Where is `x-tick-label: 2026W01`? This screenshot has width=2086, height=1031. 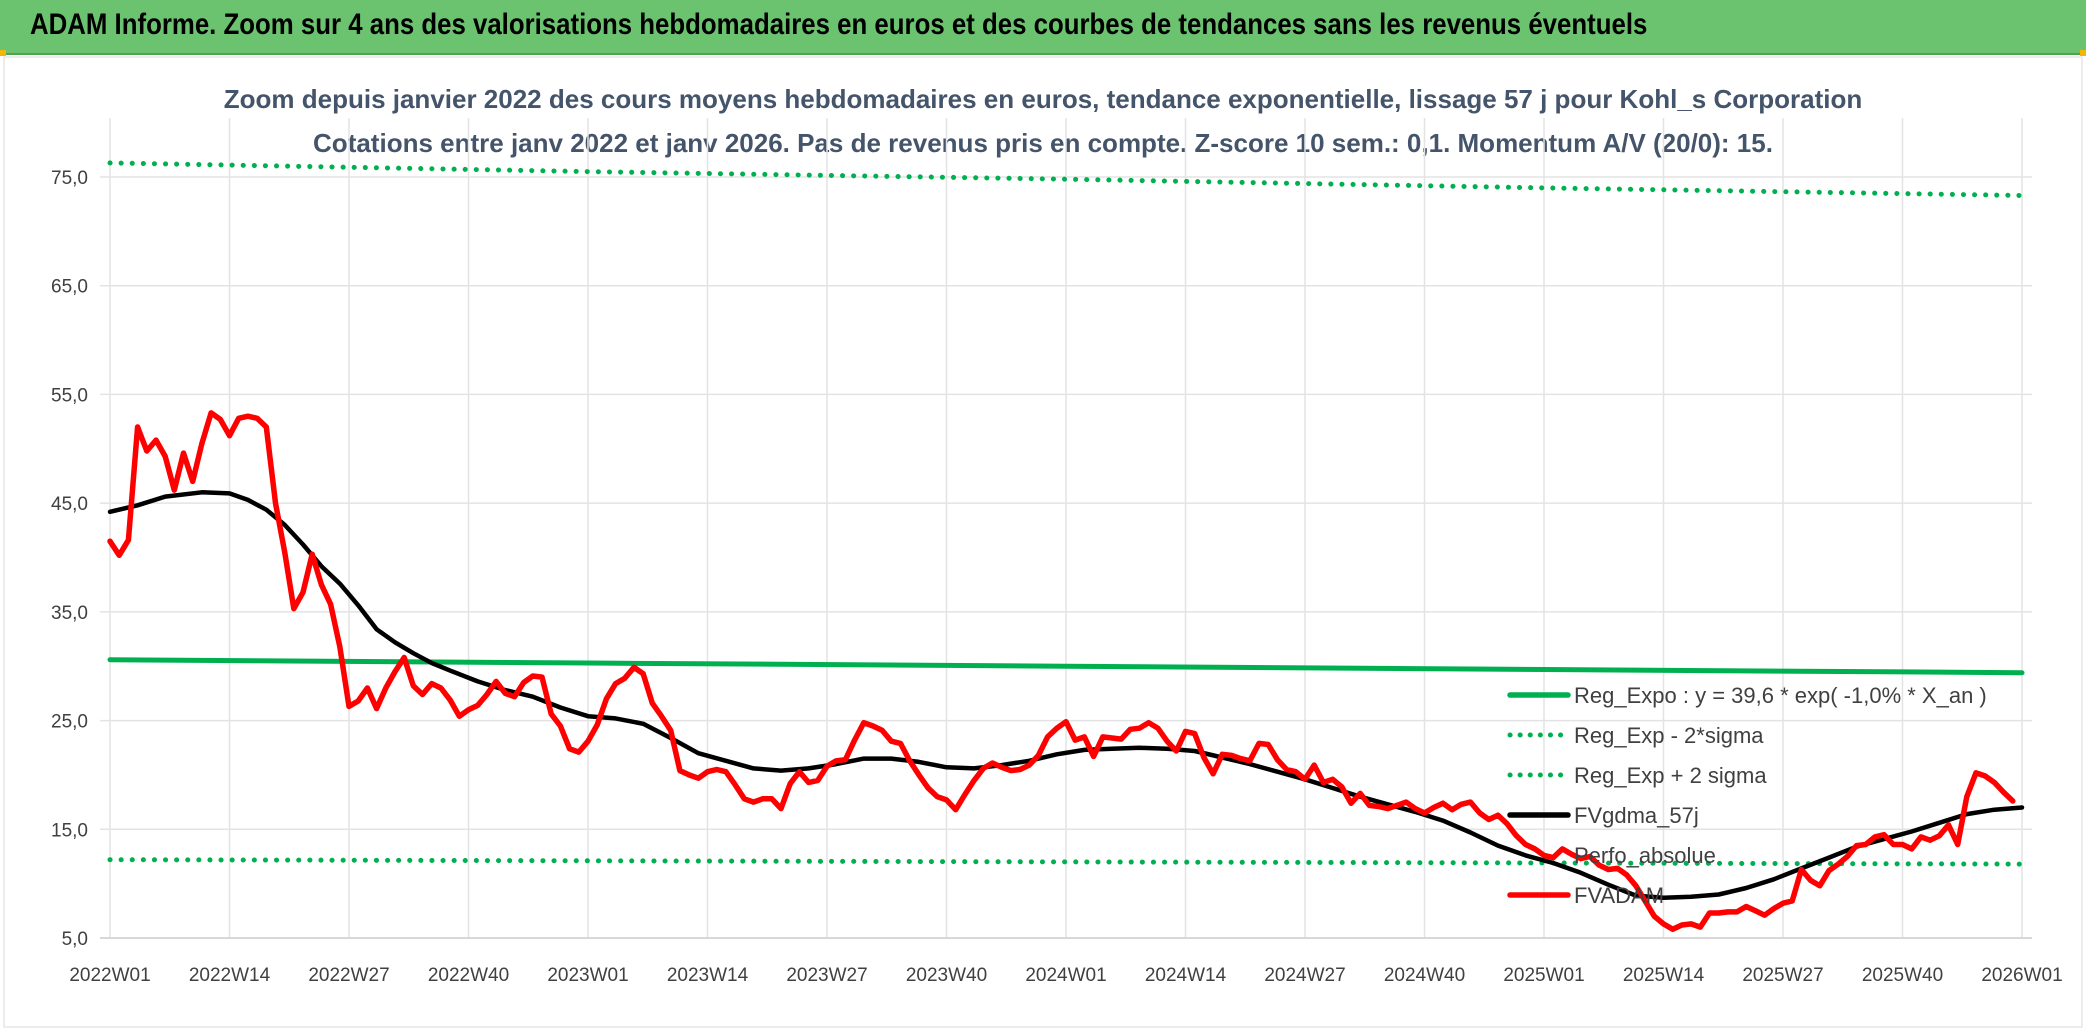 x-tick-label: 2026W01 is located at coordinates (2021, 975).